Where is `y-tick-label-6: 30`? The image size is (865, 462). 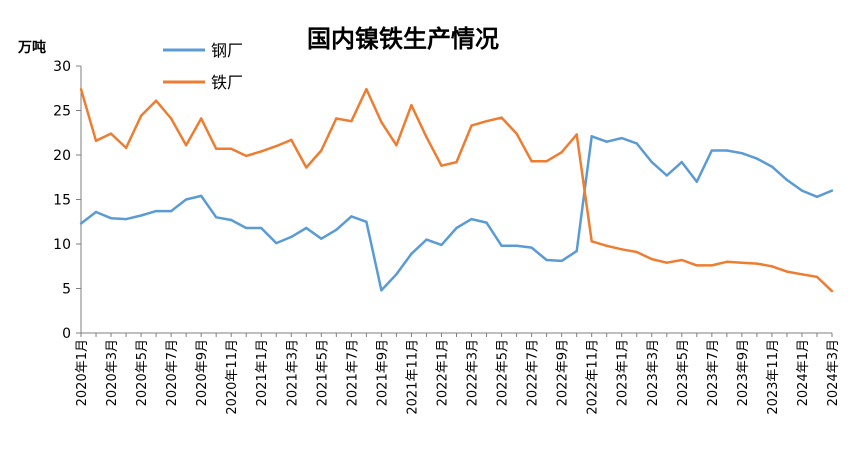 y-tick-label-6: 30 is located at coordinates (62, 67).